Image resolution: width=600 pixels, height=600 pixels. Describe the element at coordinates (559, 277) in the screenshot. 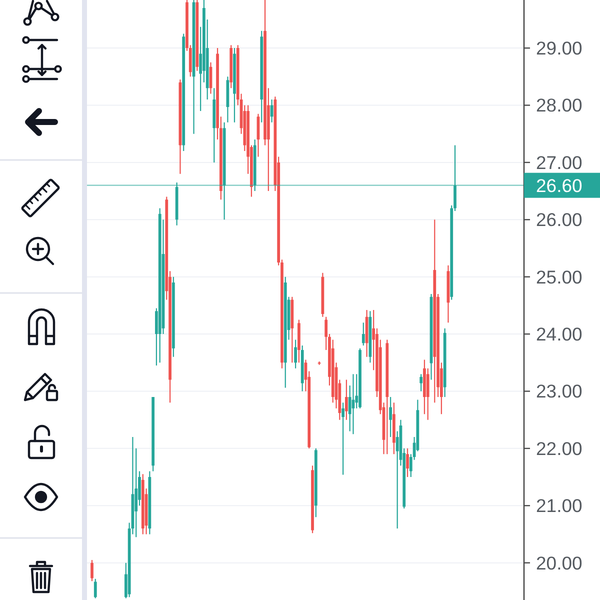

I see `y-tick-label: 25.00` at that location.